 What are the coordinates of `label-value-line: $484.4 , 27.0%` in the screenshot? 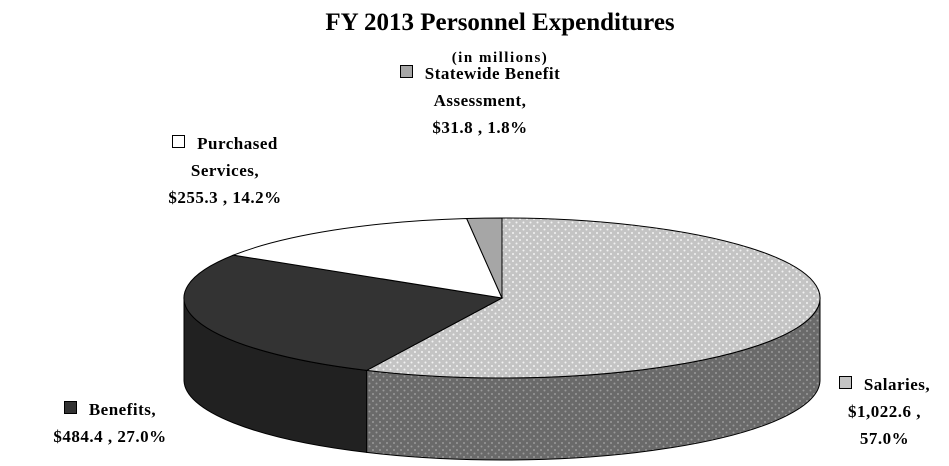 It's located at (110, 436).